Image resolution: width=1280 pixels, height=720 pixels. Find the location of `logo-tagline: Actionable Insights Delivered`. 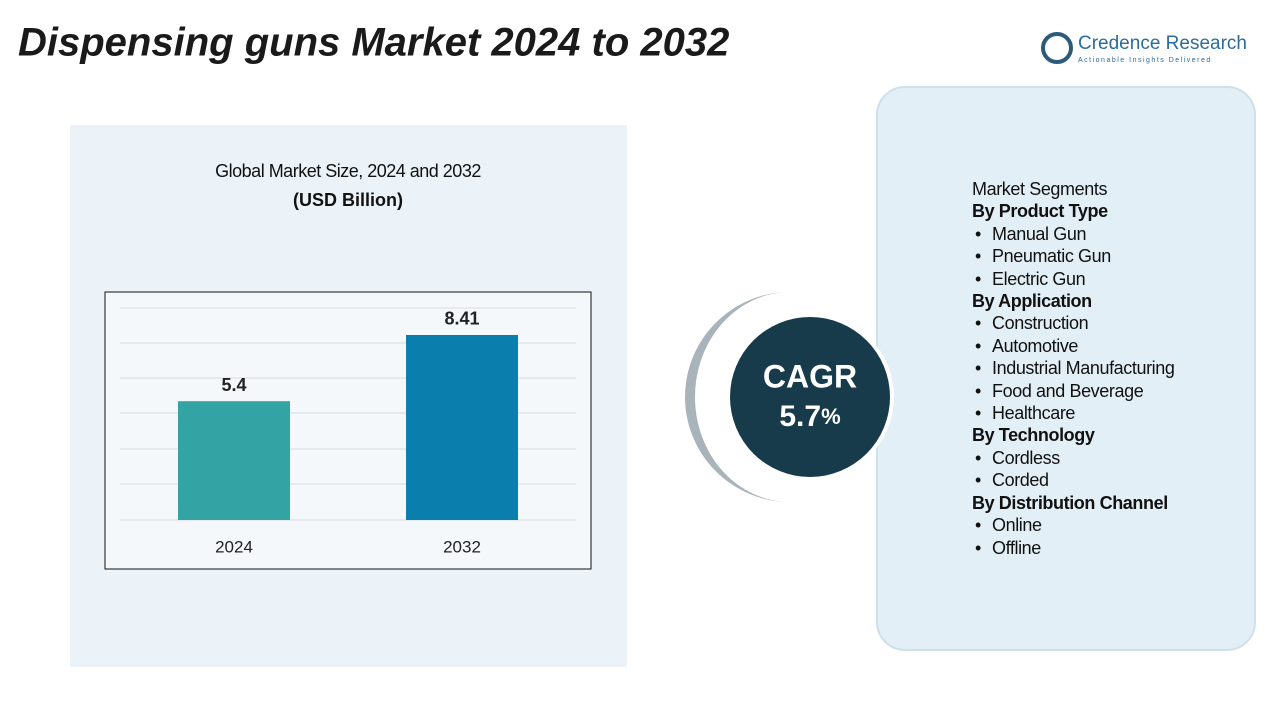

logo-tagline: Actionable Insights Delivered is located at coordinates (1145, 60).